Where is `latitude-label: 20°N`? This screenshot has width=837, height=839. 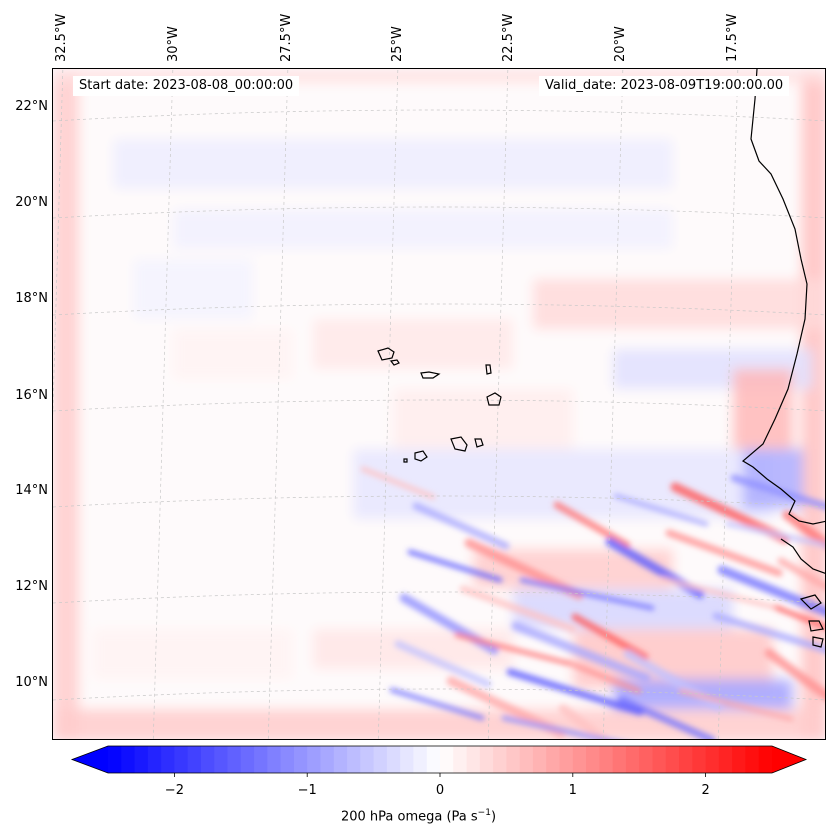
latitude-label: 20°N is located at coordinates (31, 202).